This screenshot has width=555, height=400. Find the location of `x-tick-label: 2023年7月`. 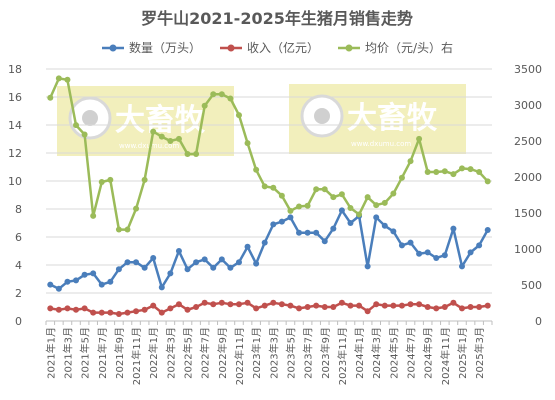

x-tick-label: 2023年7月 is located at coordinates (308, 353).